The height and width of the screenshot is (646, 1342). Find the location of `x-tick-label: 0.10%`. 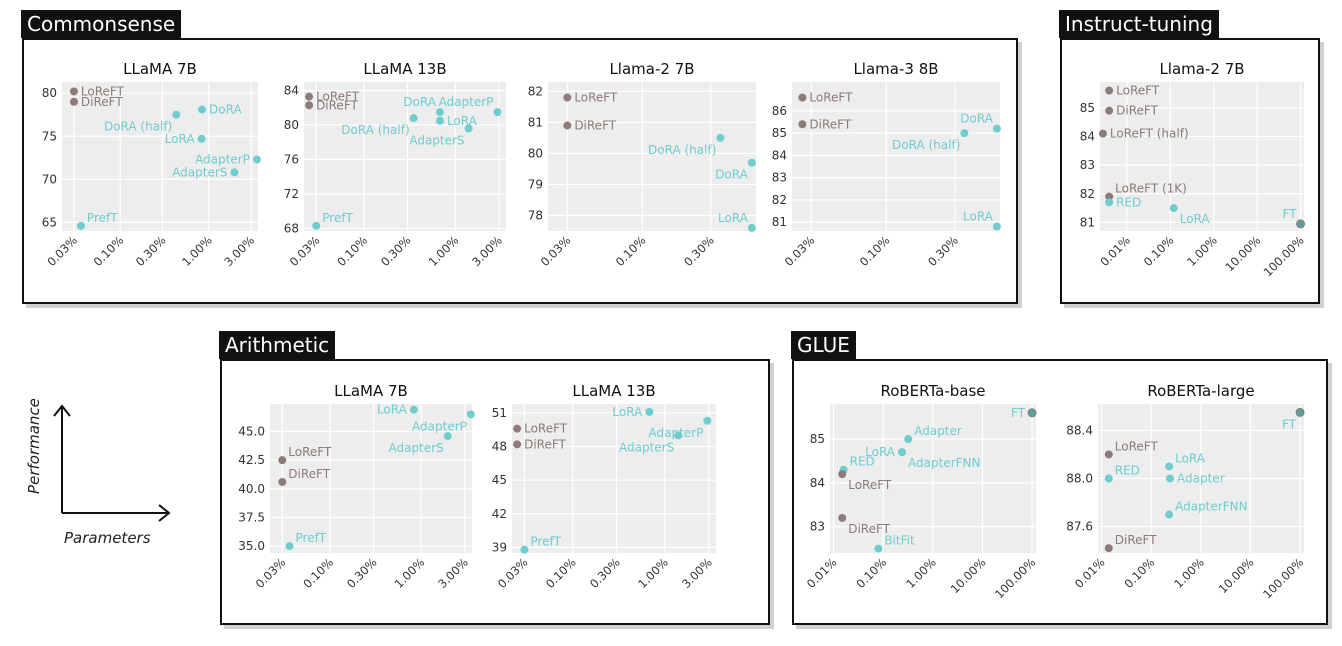

x-tick-label: 0.10% is located at coordinates (1140, 573).